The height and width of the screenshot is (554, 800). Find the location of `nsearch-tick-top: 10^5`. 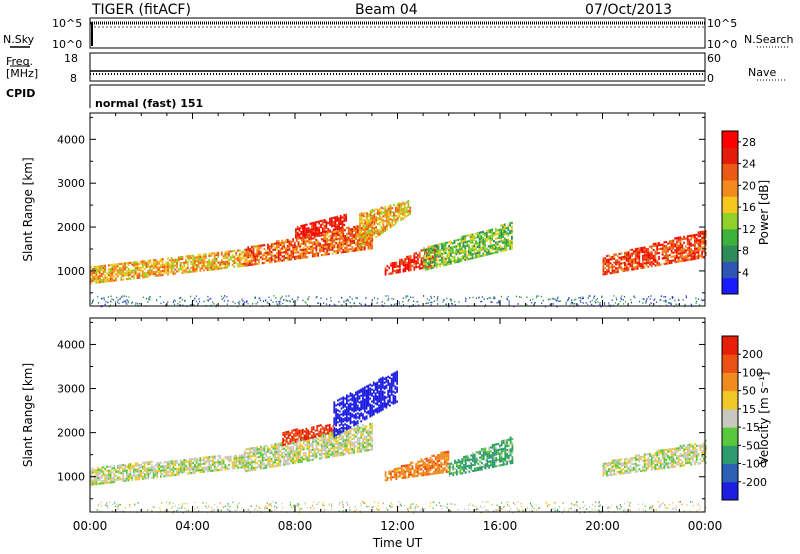

nsearch-tick-top: 10^5 is located at coordinates (722, 23).